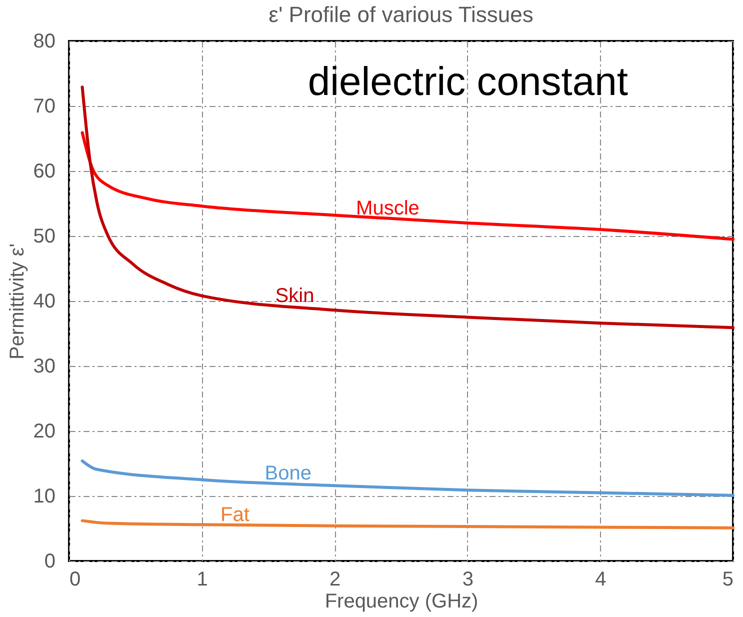 Image resolution: width=743 pixels, height=617 pixels. What do you see at coordinates (600, 579) in the screenshot?
I see `x-tick-label: 4` at bounding box center [600, 579].